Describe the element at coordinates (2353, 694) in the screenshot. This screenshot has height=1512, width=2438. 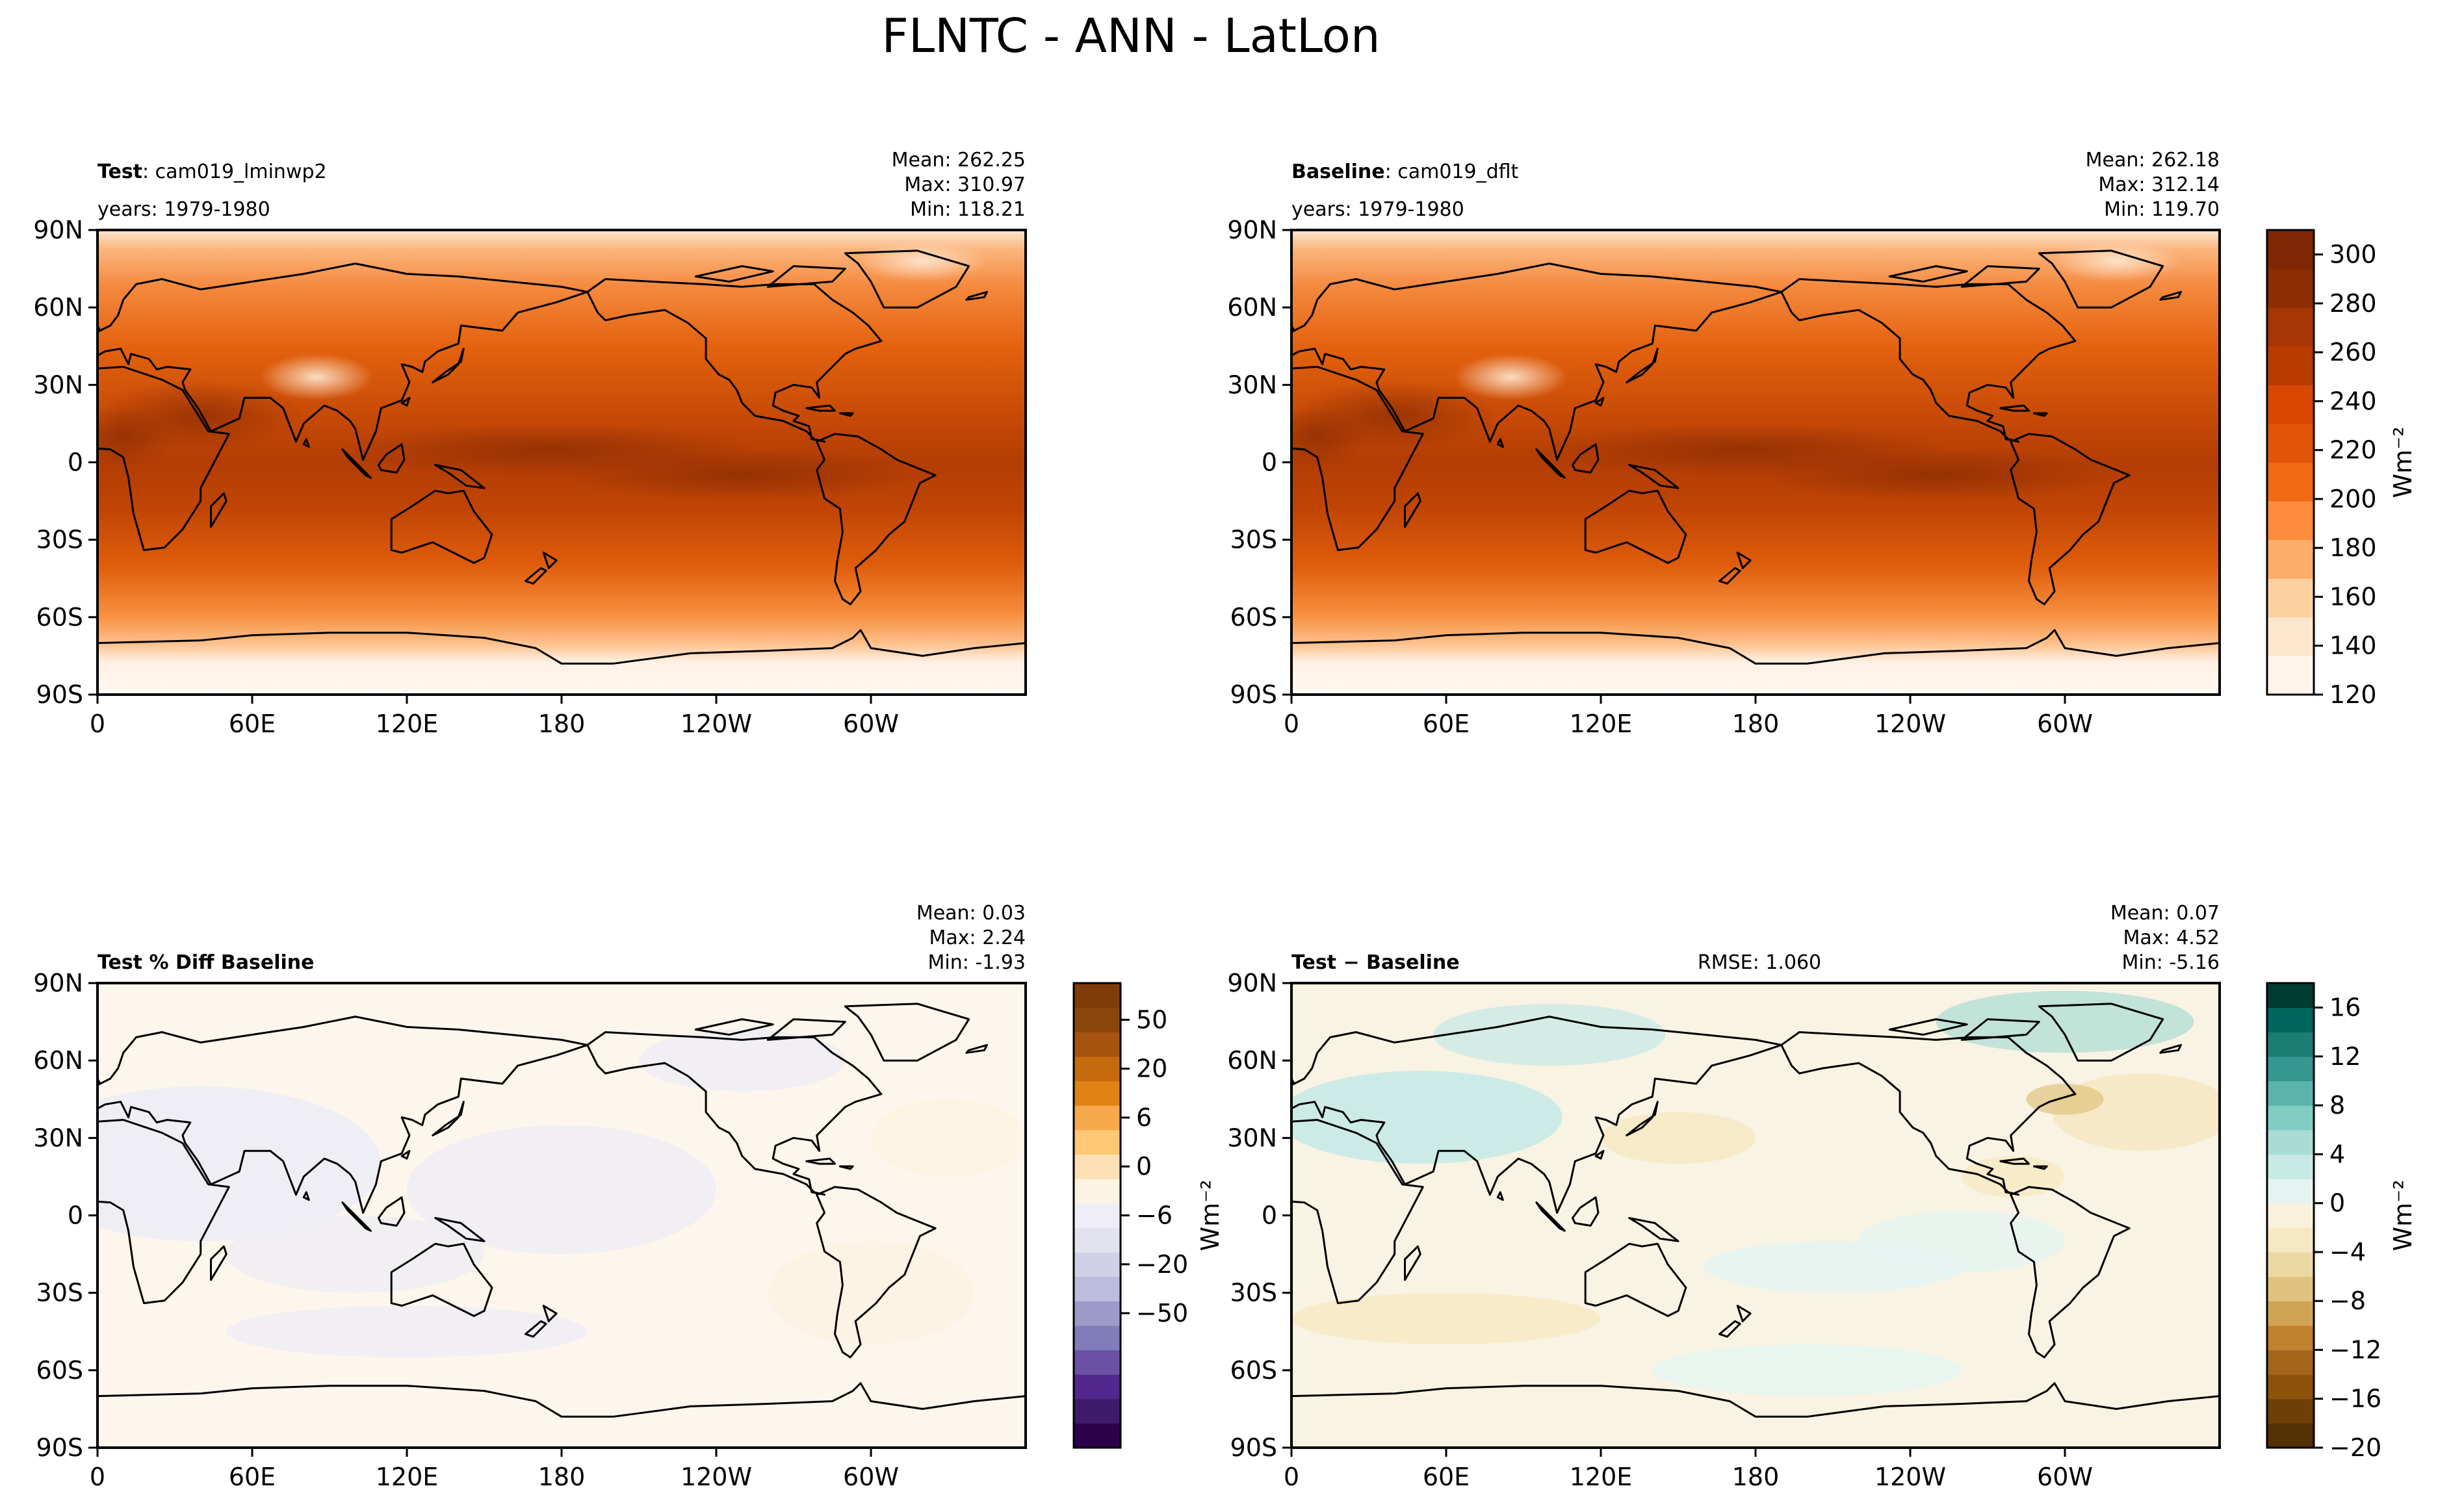
I see `colorbar-tick-label: 120` at that location.